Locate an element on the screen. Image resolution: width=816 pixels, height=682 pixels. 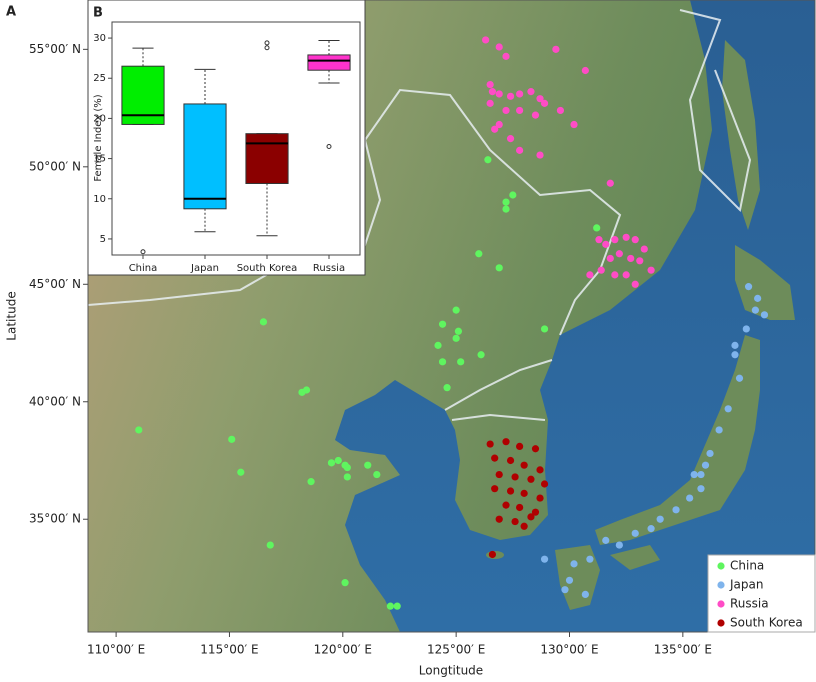
x-tick-label: 130°00′ E is located at coordinates (569, 650).